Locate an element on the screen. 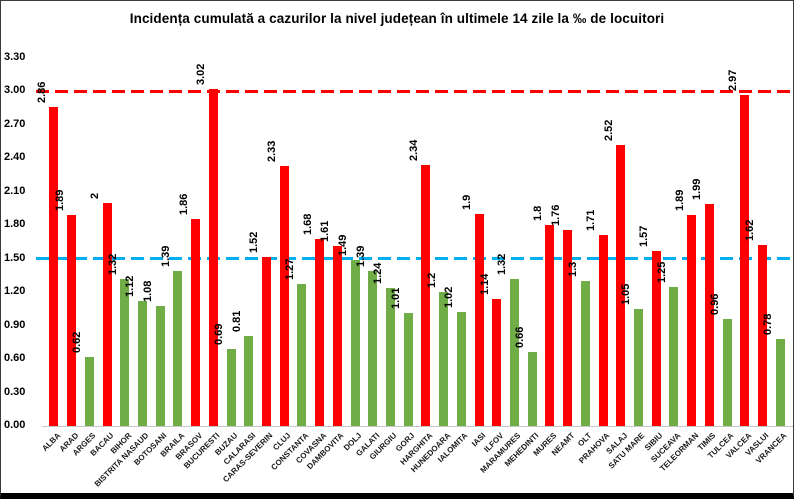 This screenshot has width=794, height=499. bar-value-label: 2.86 is located at coordinates (41, 92).